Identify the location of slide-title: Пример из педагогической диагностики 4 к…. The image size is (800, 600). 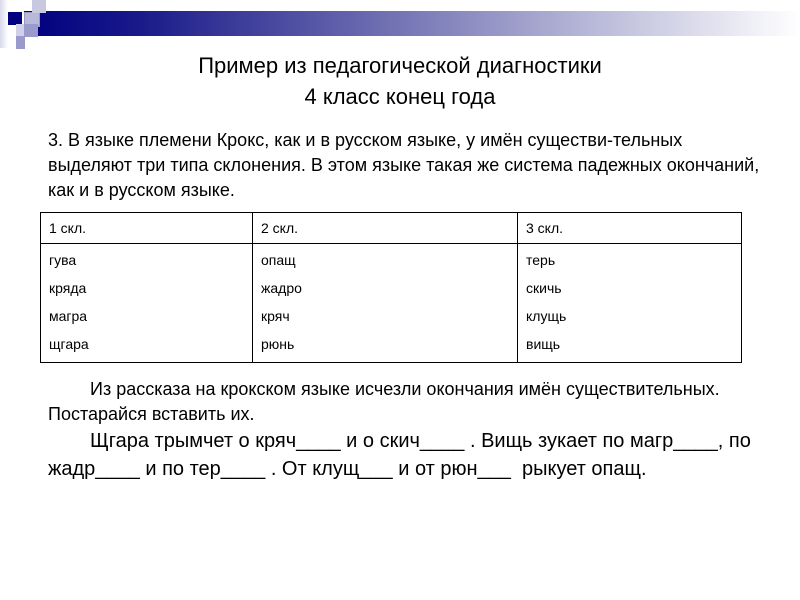
(400, 81).